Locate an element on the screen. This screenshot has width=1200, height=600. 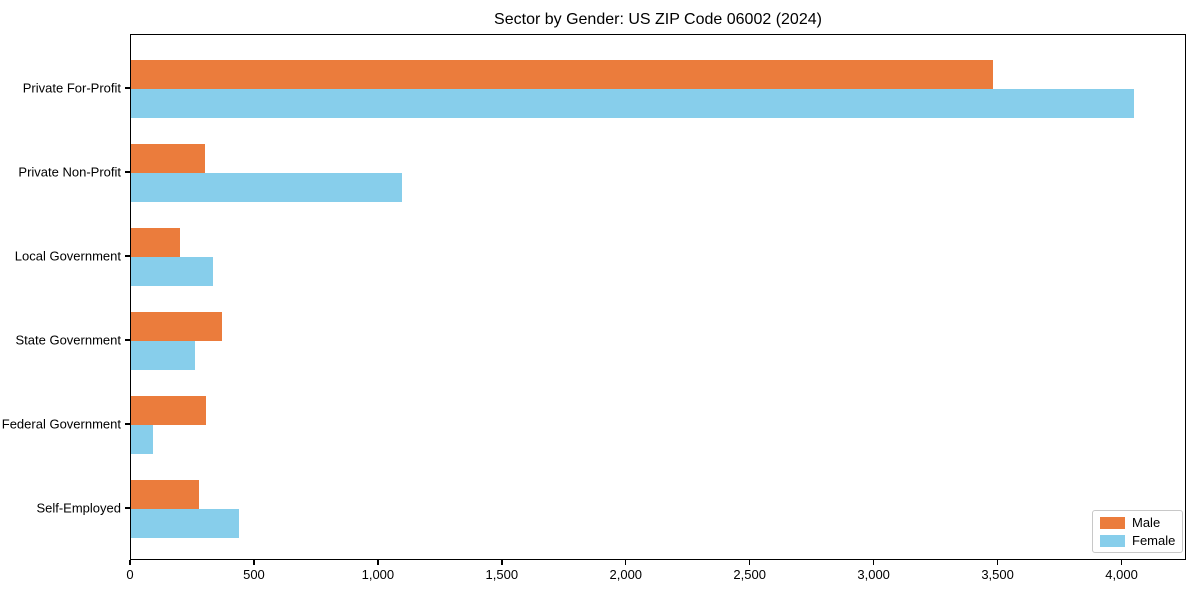
x-tick-label-2-500: 2,500 is located at coordinates (749, 574).